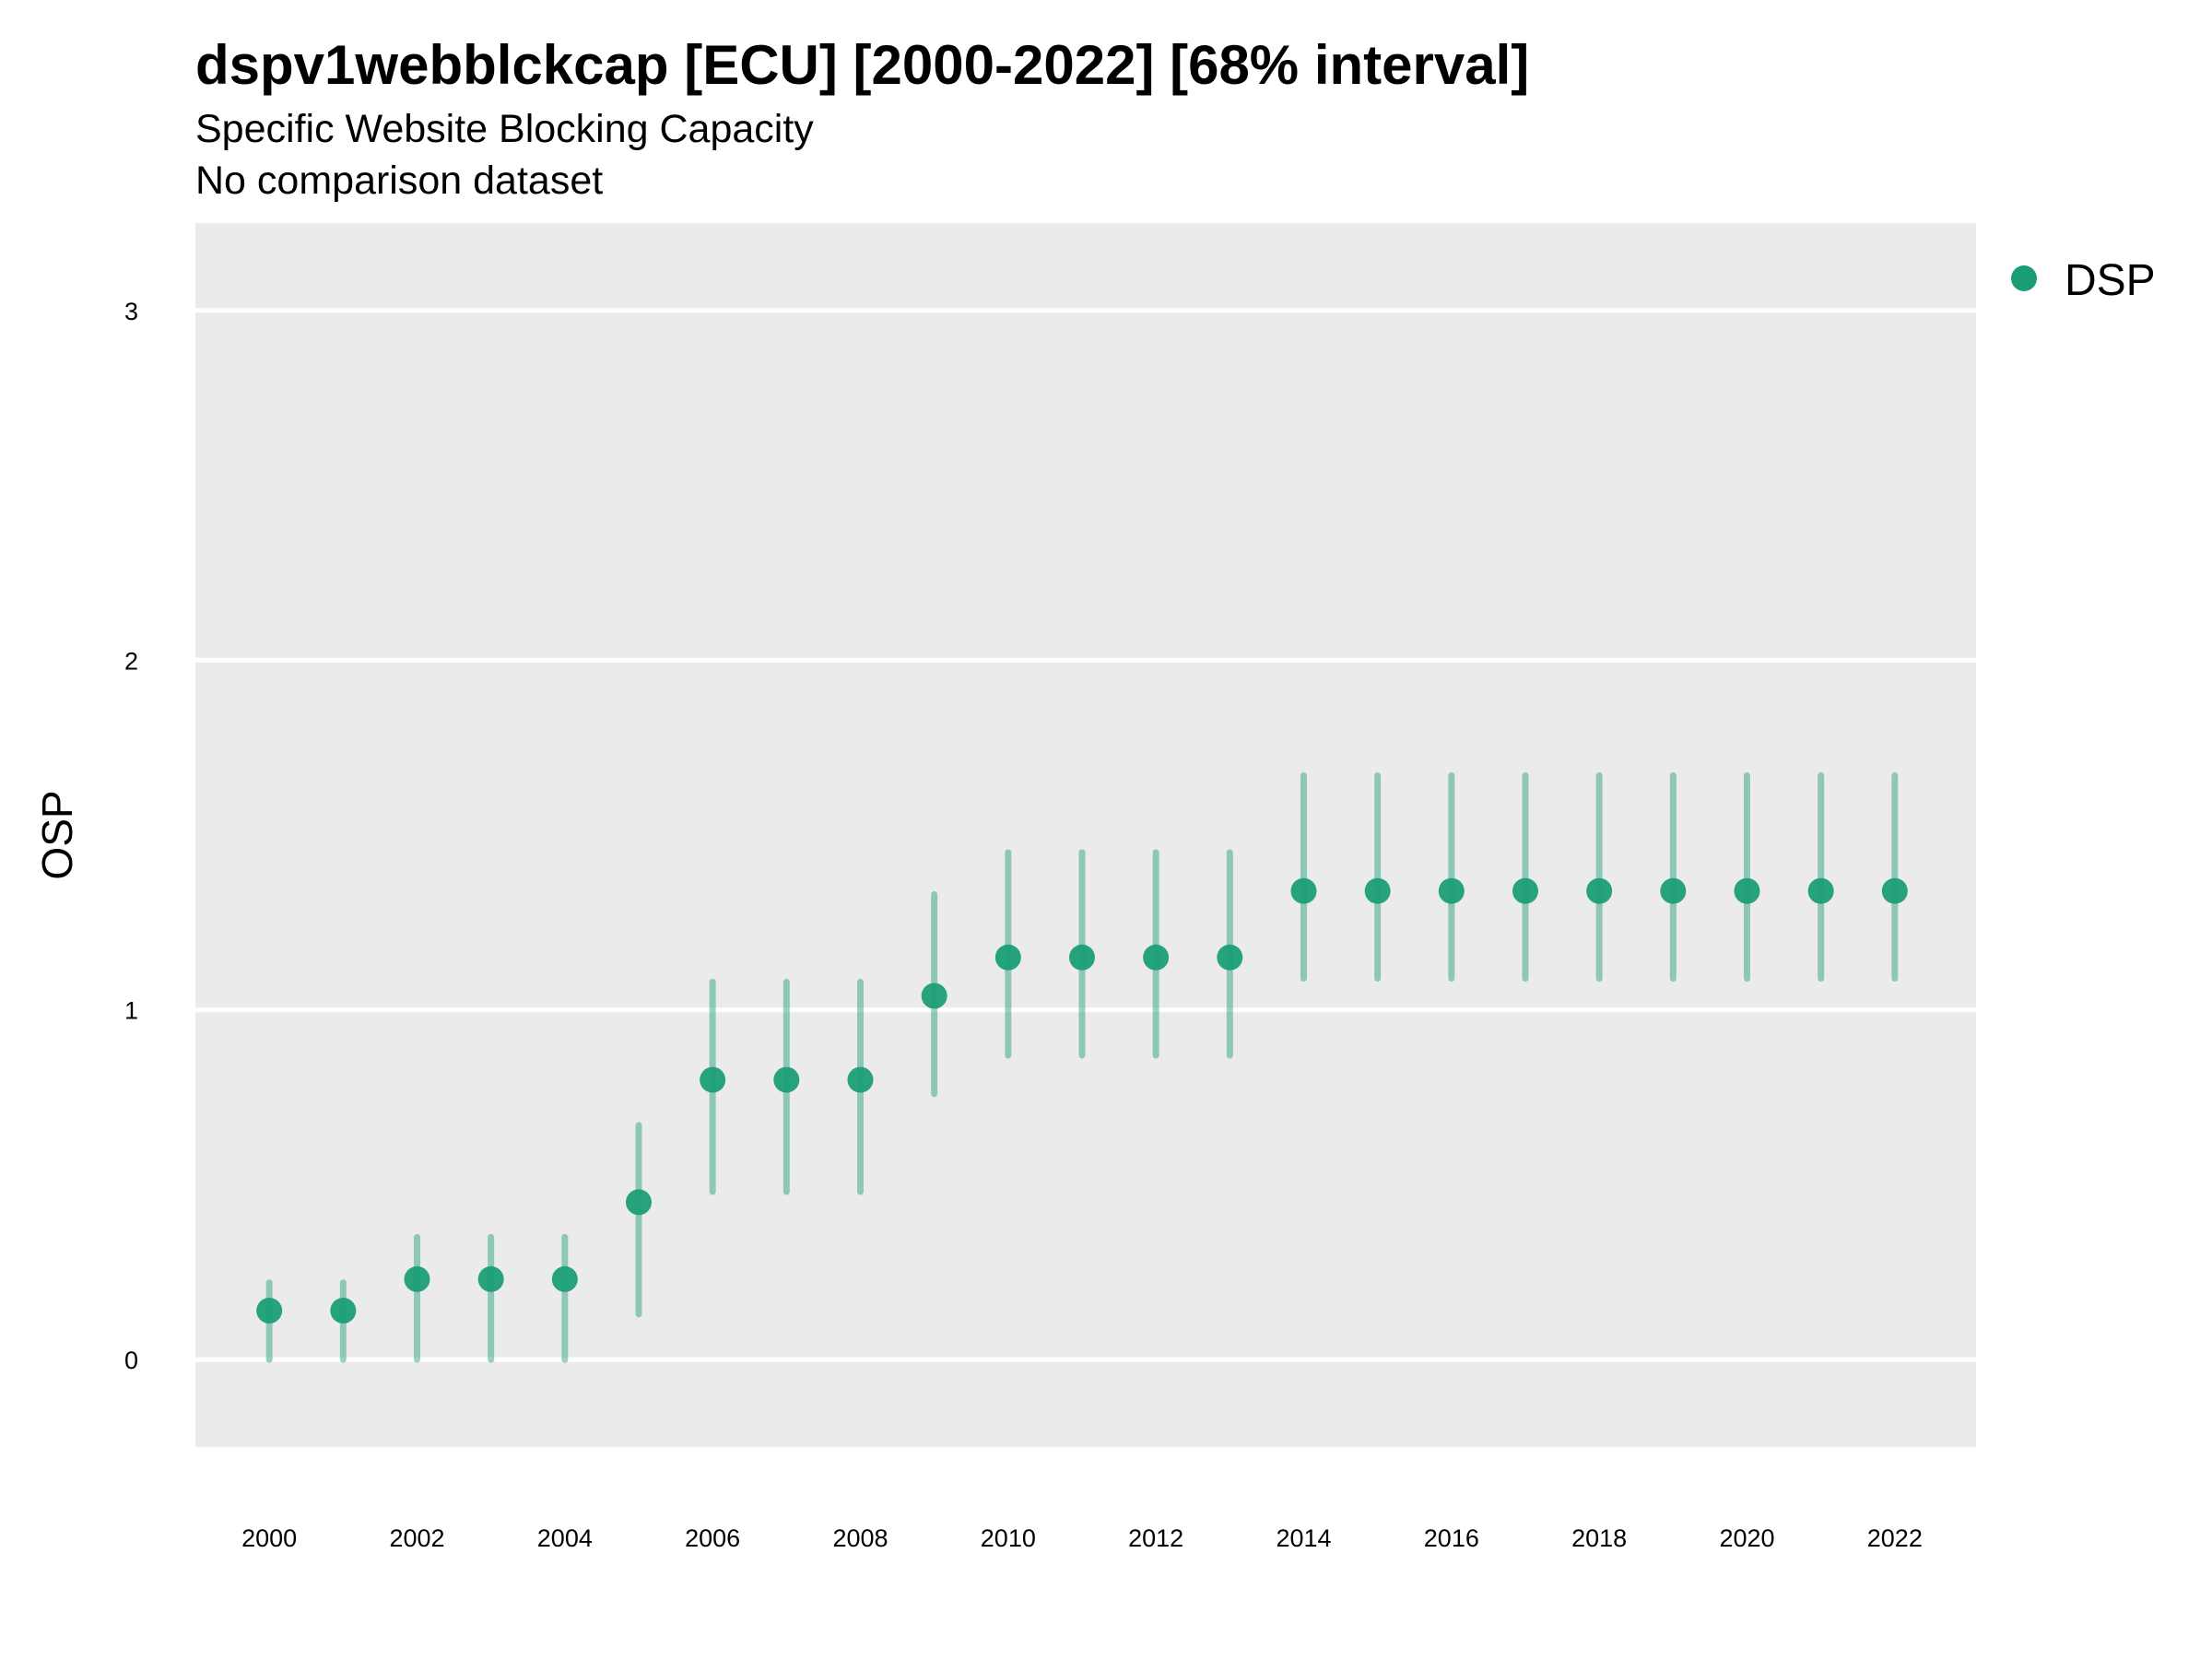 This screenshot has height=1659, width=2212. What do you see at coordinates (416, 1538) in the screenshot?
I see `x-tick-label: 2002` at bounding box center [416, 1538].